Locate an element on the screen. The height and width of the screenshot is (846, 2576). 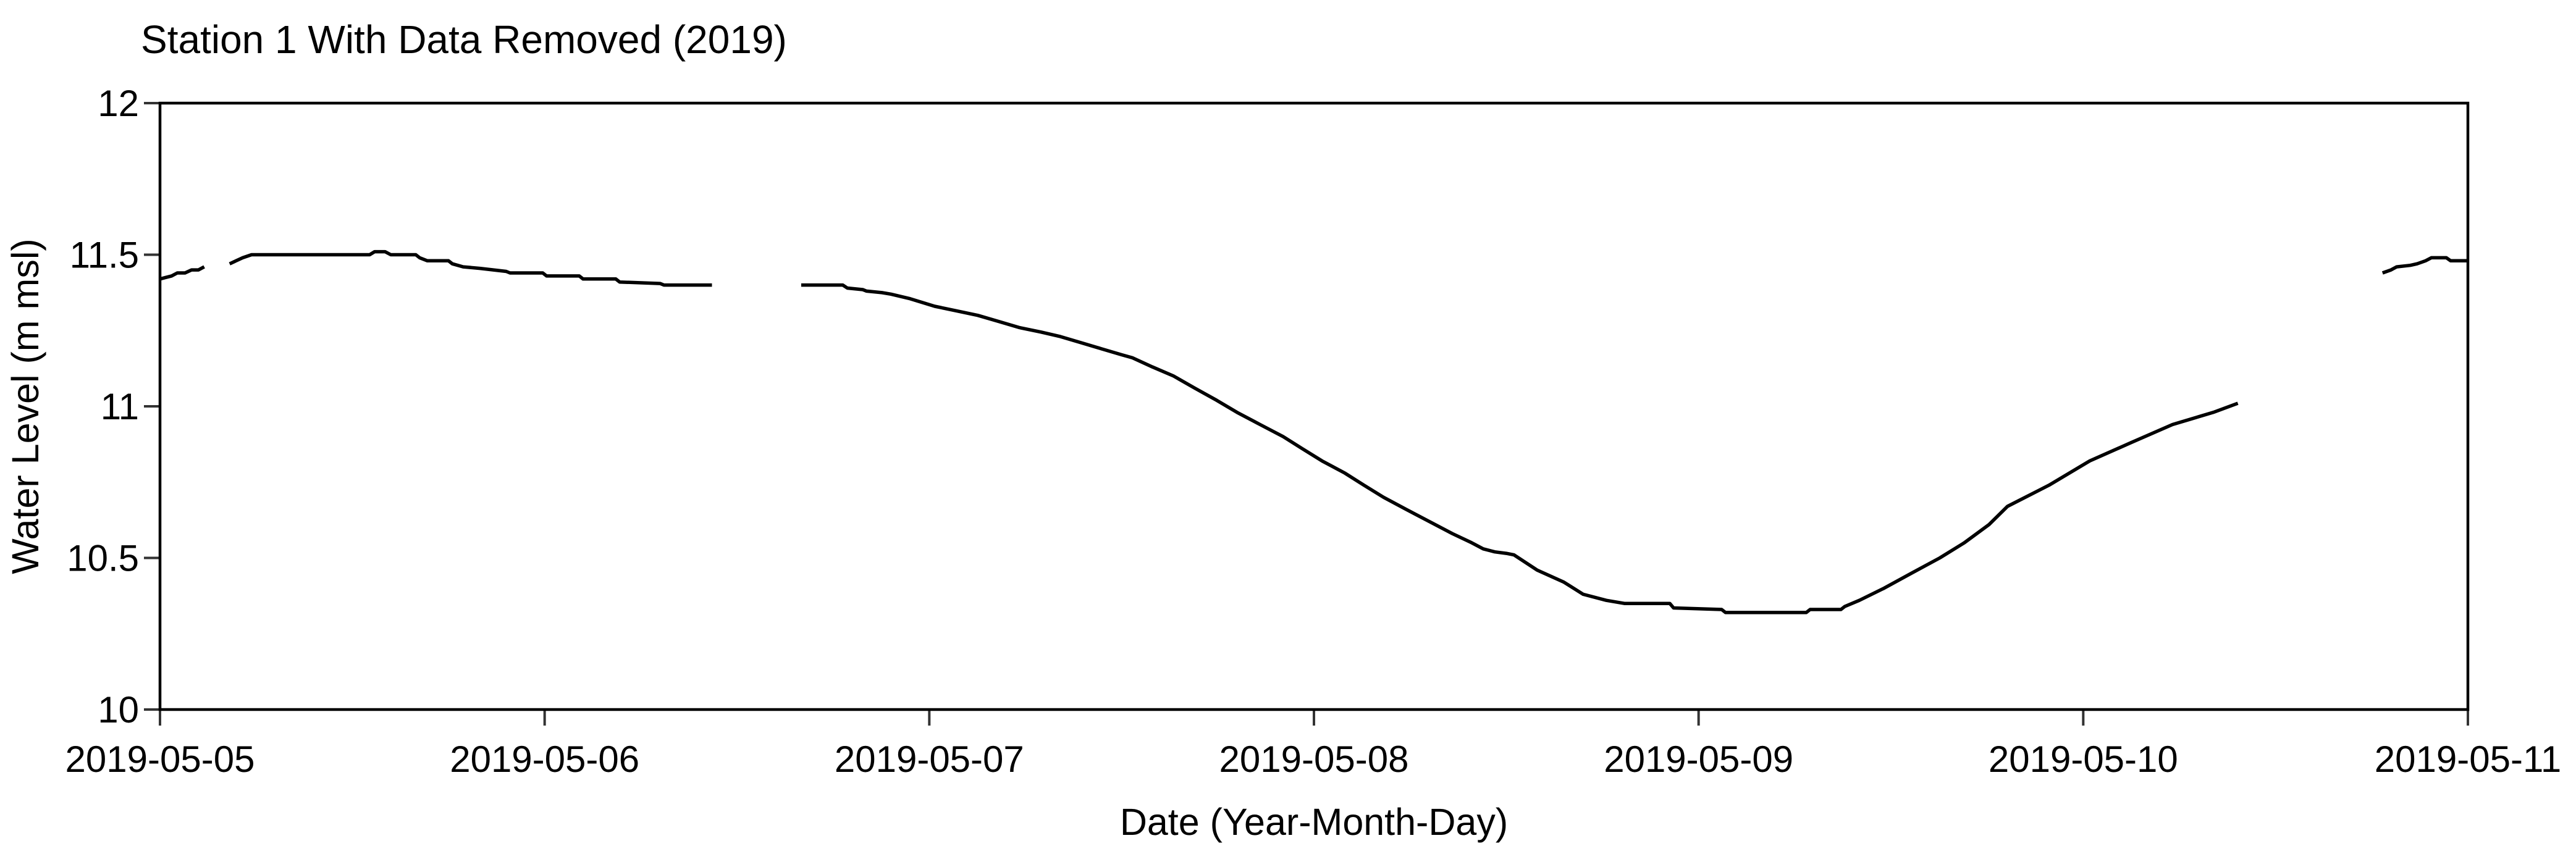
y-tick-label: 11.5 is located at coordinates (104, 256).